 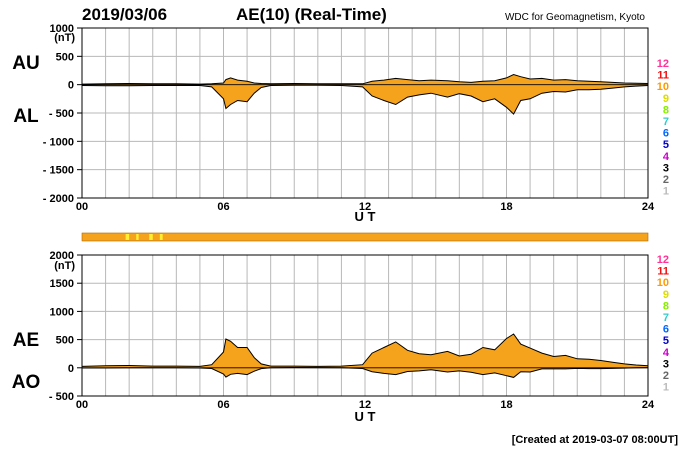 What do you see at coordinates (25, 63) in the screenshot?
I see `au-label: AU` at bounding box center [25, 63].